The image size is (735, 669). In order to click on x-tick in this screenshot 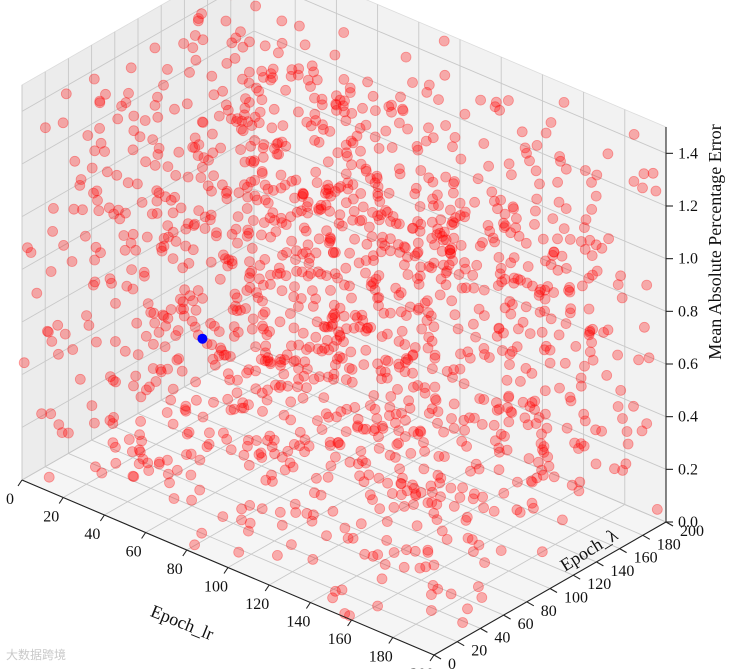, I will do `click(226, 570)`.